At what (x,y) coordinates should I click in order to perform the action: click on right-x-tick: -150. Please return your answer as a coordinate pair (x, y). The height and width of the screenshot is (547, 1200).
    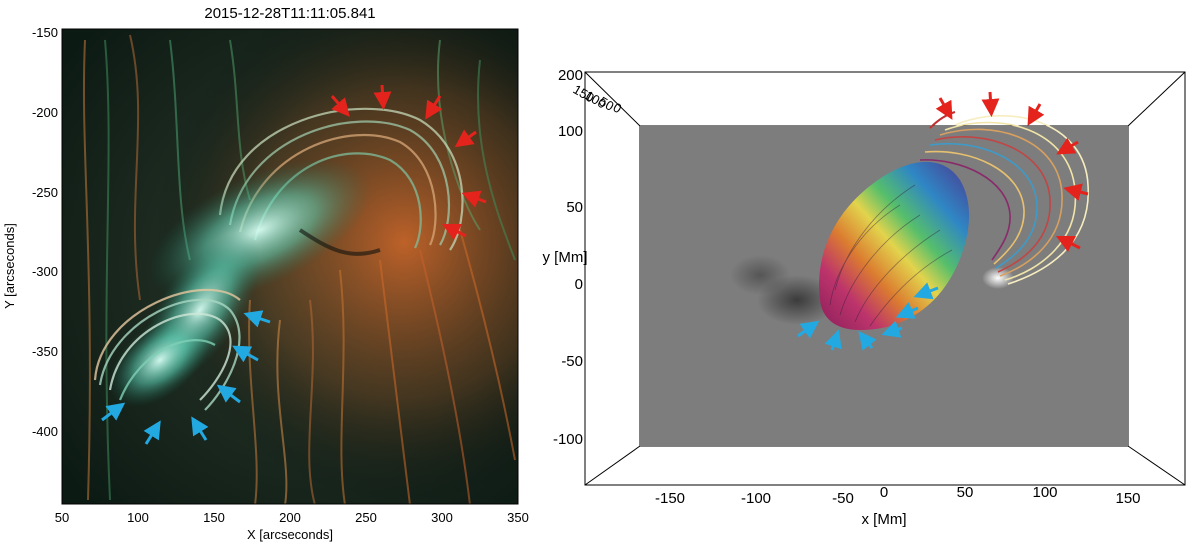
    Looking at the image, I should click on (670, 498).